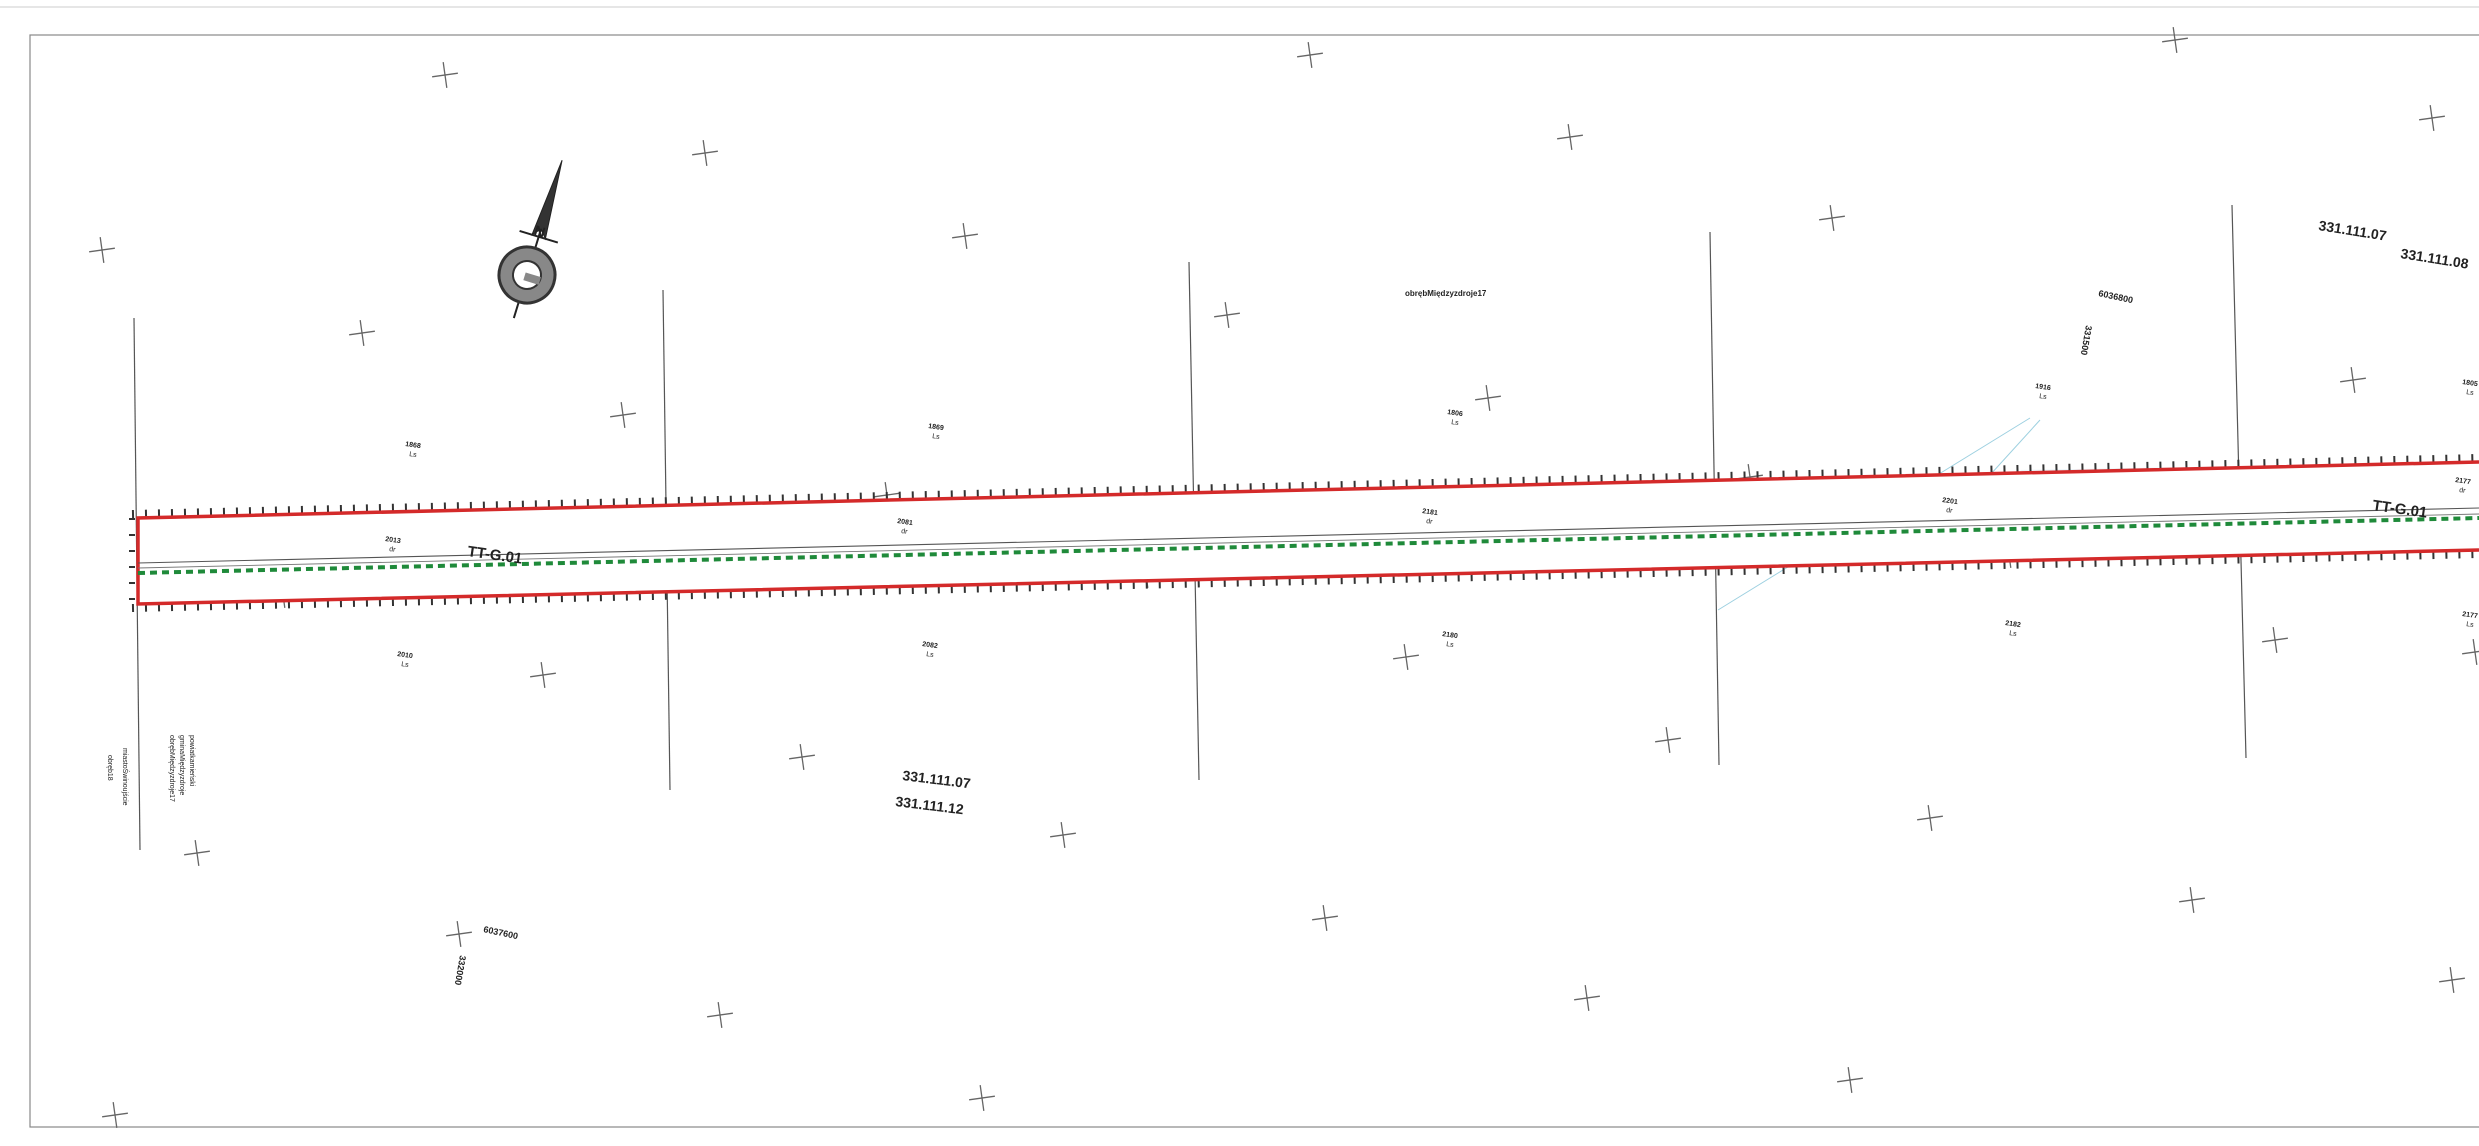  I want to click on sheet-number: 331.111.12, so click(930, 805).